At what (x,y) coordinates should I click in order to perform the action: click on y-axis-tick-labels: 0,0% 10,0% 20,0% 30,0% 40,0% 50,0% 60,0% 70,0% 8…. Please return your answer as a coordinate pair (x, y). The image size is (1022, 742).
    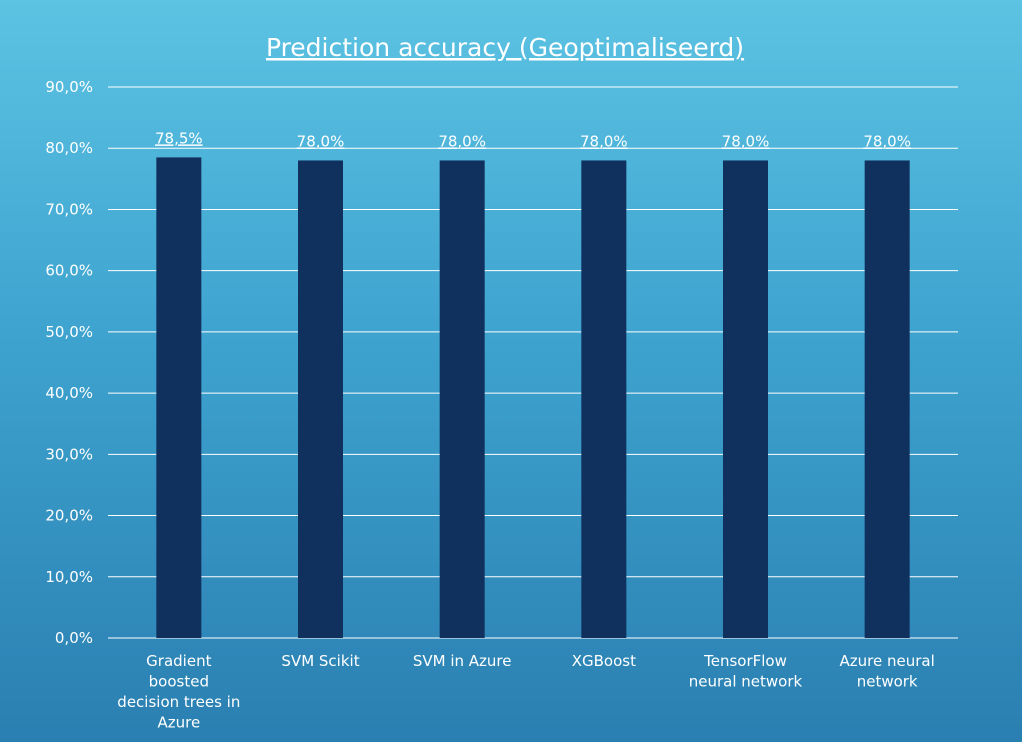
    Looking at the image, I should click on (69, 362).